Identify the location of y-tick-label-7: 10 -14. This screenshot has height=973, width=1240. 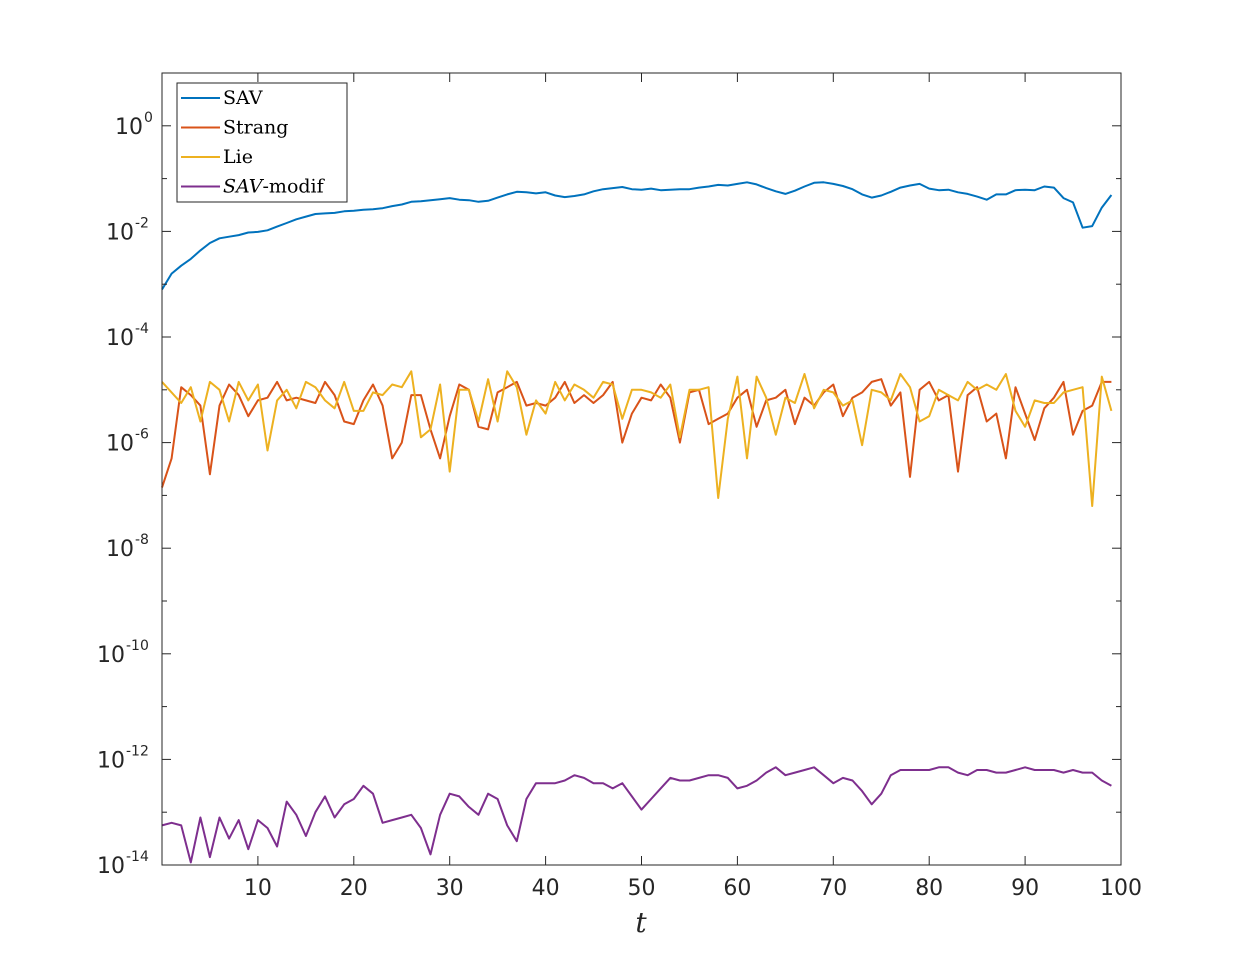
(123, 864).